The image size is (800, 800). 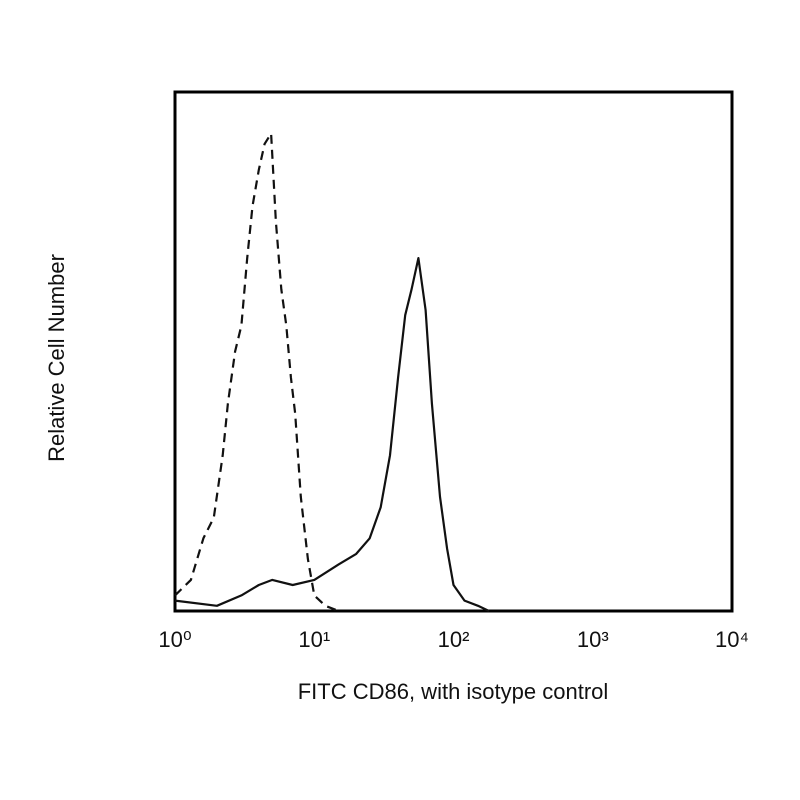 What do you see at coordinates (454, 639) in the screenshot?
I see `x-tick-label: 10²` at bounding box center [454, 639].